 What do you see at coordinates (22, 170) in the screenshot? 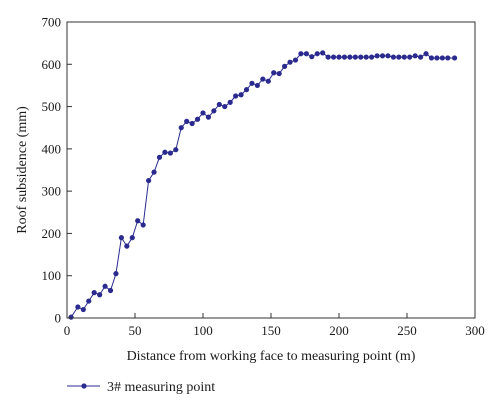
I see `y-axis-title: Roof subsidence (mm)` at bounding box center [22, 170].